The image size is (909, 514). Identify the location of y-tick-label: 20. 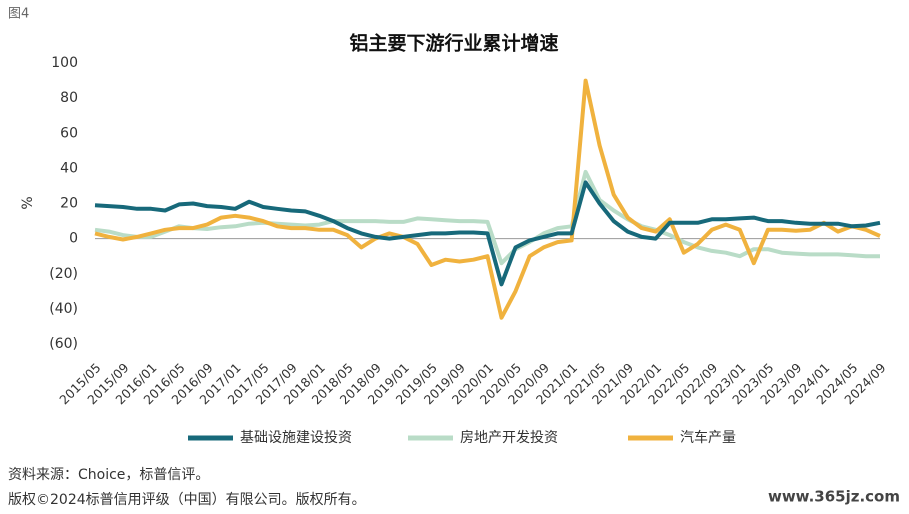
(69, 204).